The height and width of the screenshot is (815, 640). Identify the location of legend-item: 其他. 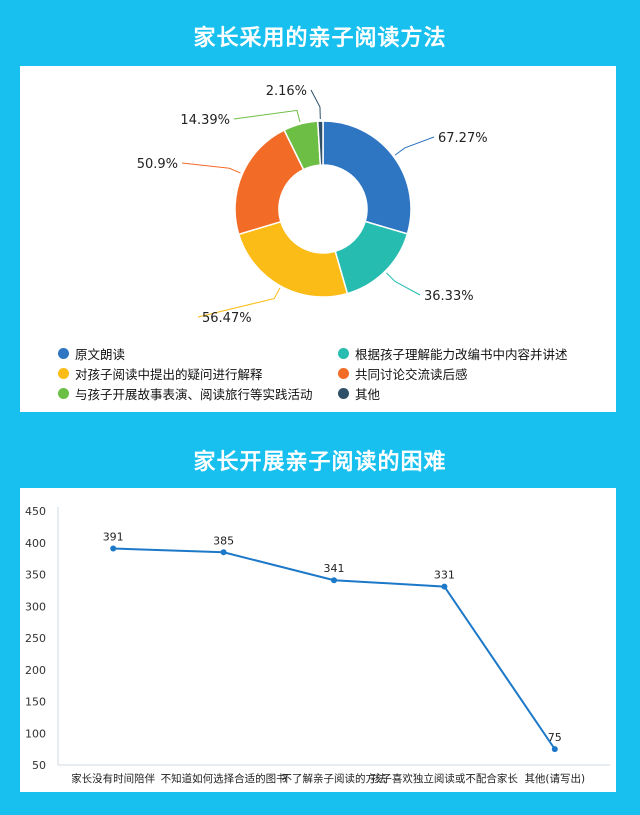
(468, 393).